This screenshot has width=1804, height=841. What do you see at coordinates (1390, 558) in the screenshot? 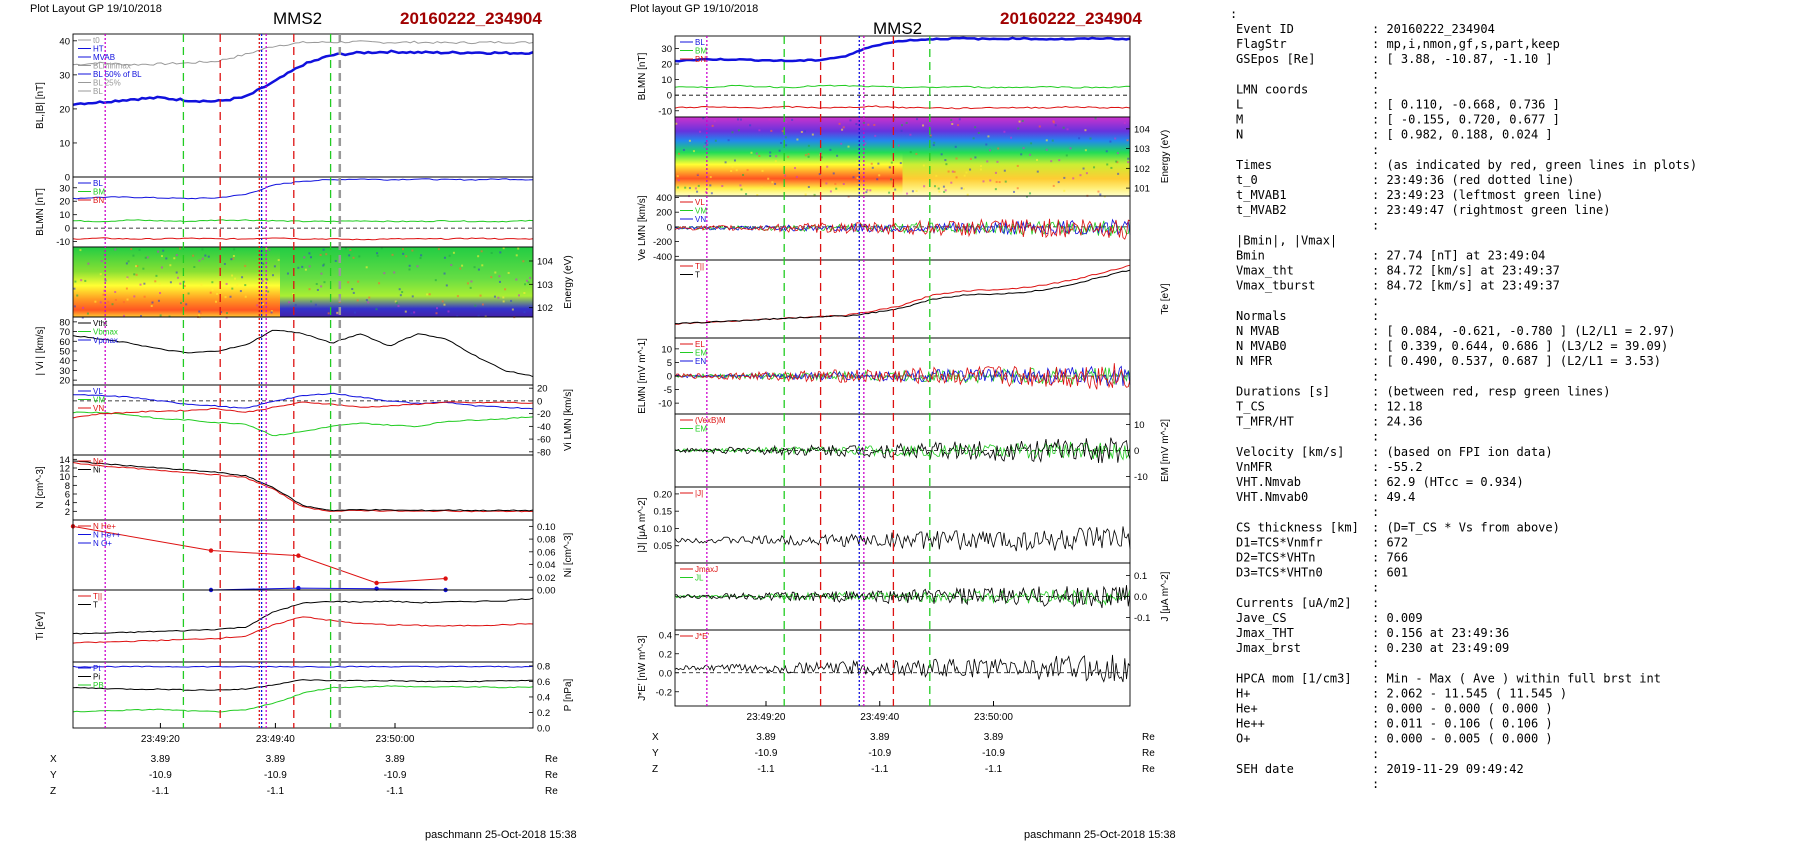
I see `info-value: : 766` at bounding box center [1390, 558].